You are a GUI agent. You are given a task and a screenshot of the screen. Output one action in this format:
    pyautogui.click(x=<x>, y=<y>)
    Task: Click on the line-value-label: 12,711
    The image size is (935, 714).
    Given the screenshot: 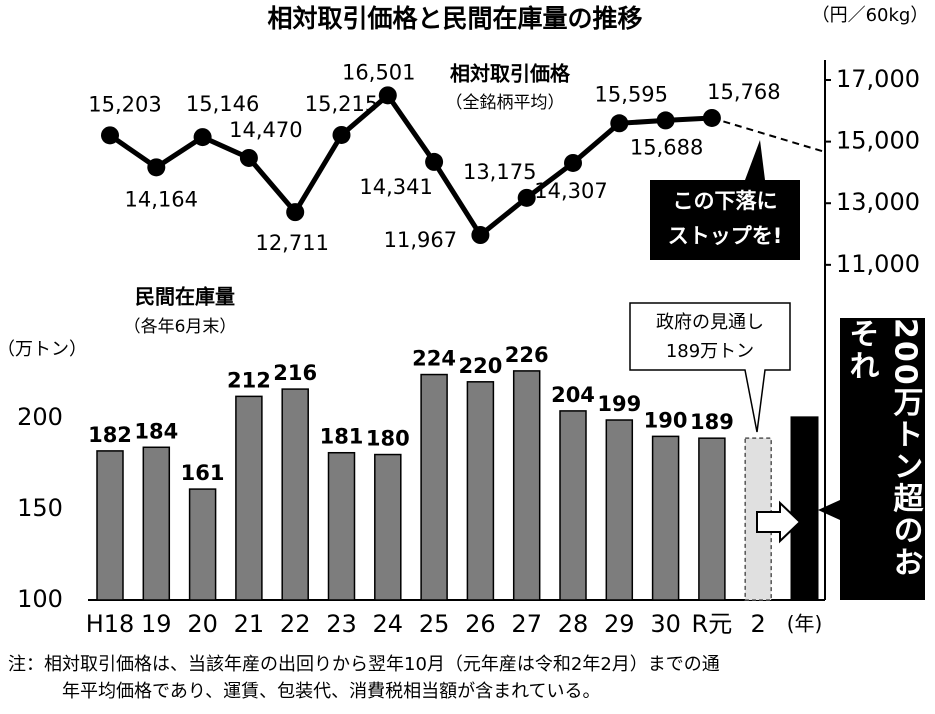 What is the action you would take?
    pyautogui.click(x=291, y=243)
    